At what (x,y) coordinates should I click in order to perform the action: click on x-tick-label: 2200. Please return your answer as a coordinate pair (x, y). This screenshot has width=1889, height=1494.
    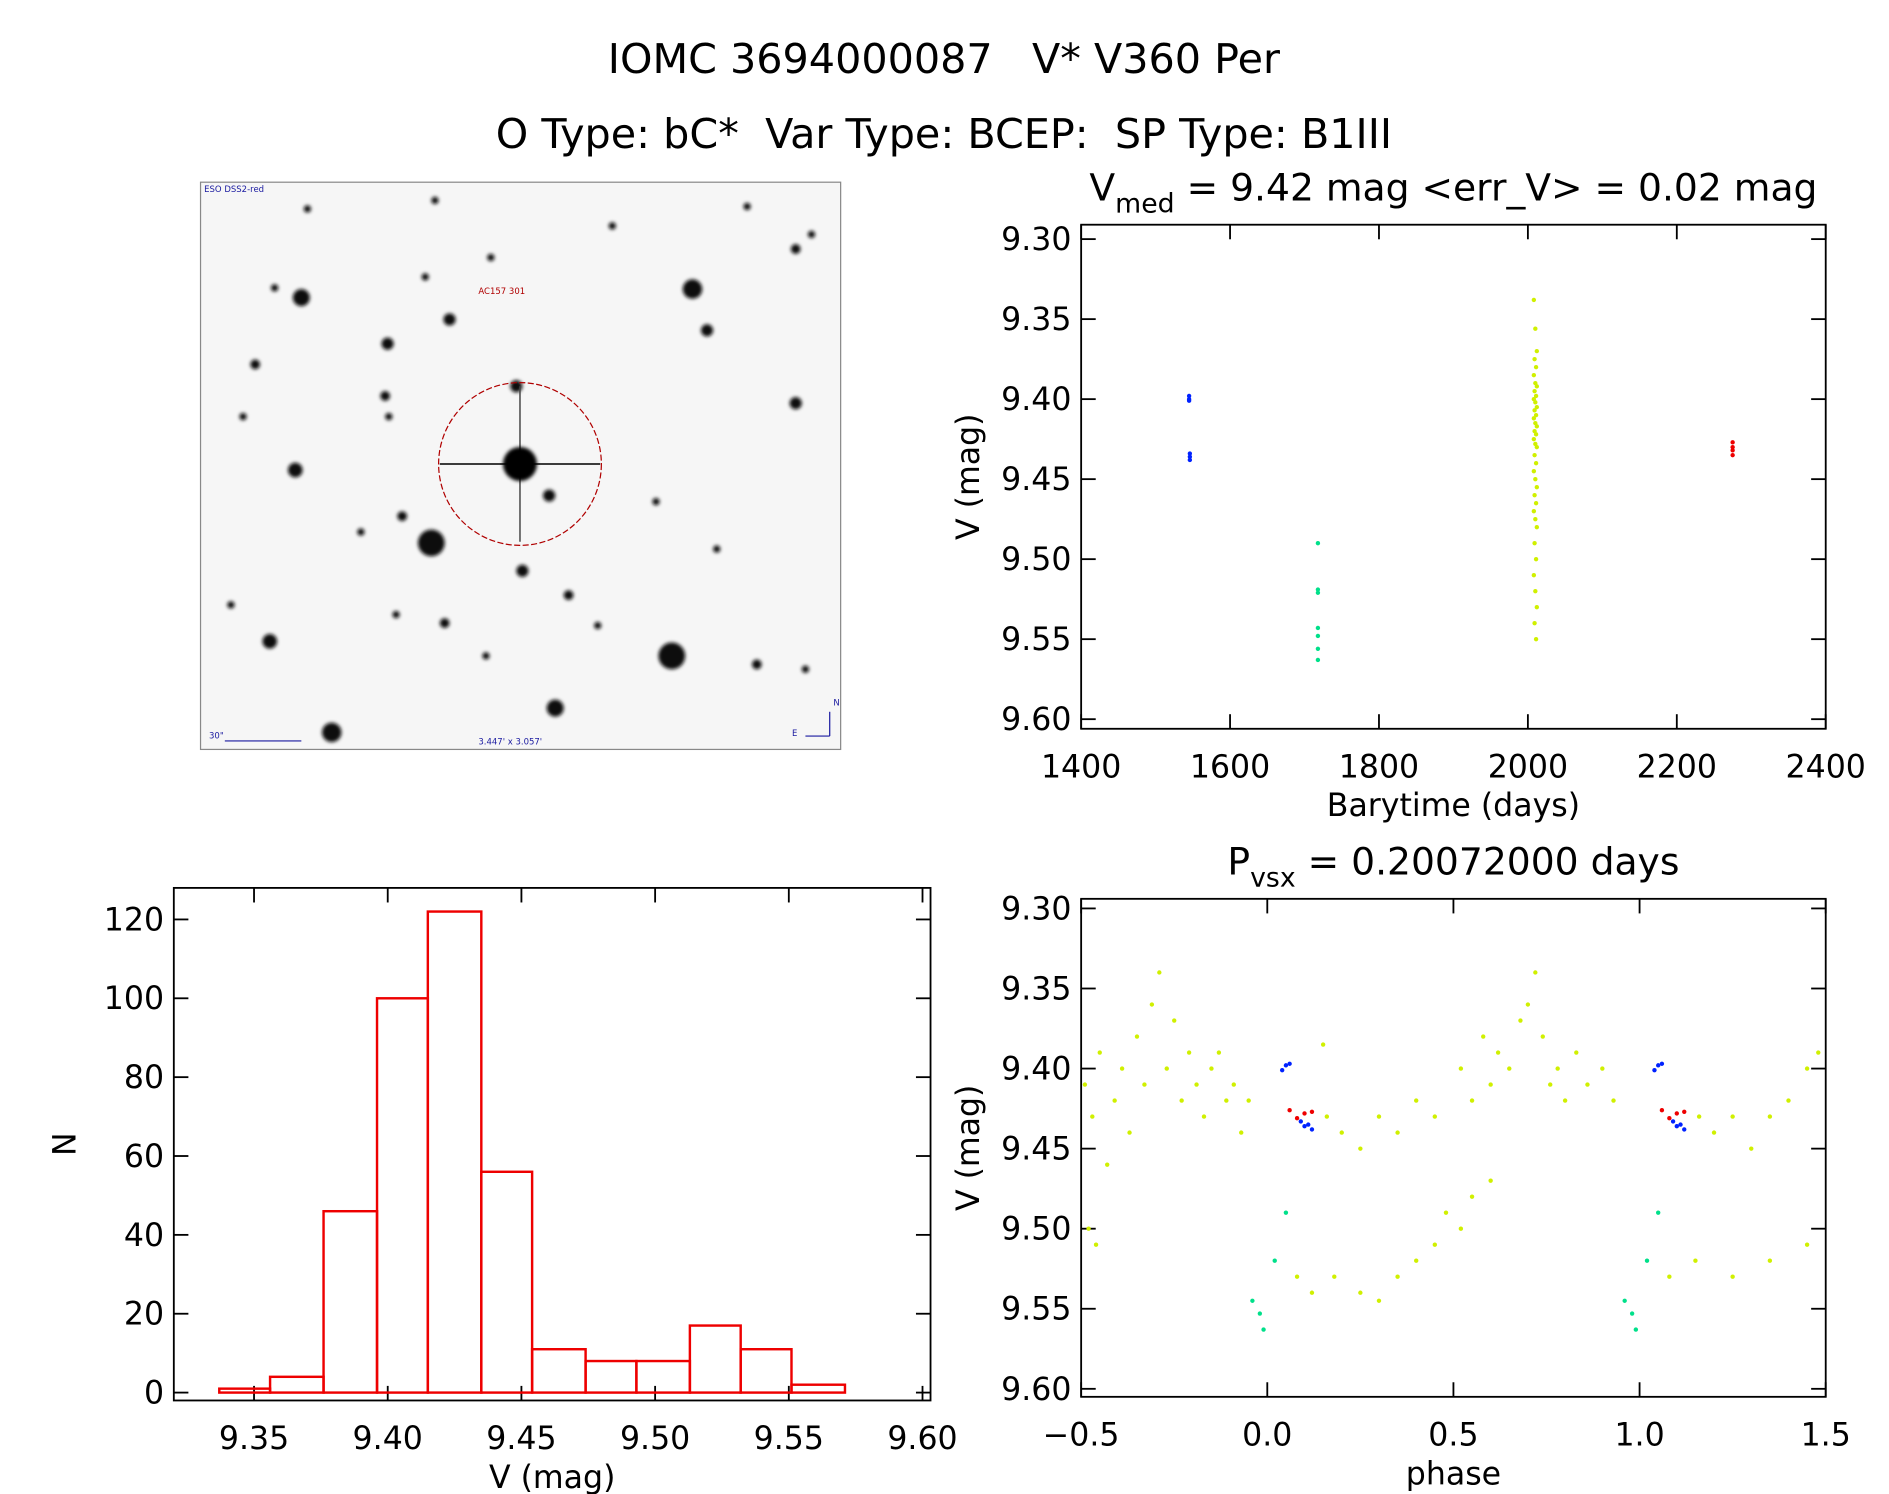
    Looking at the image, I should click on (1677, 767).